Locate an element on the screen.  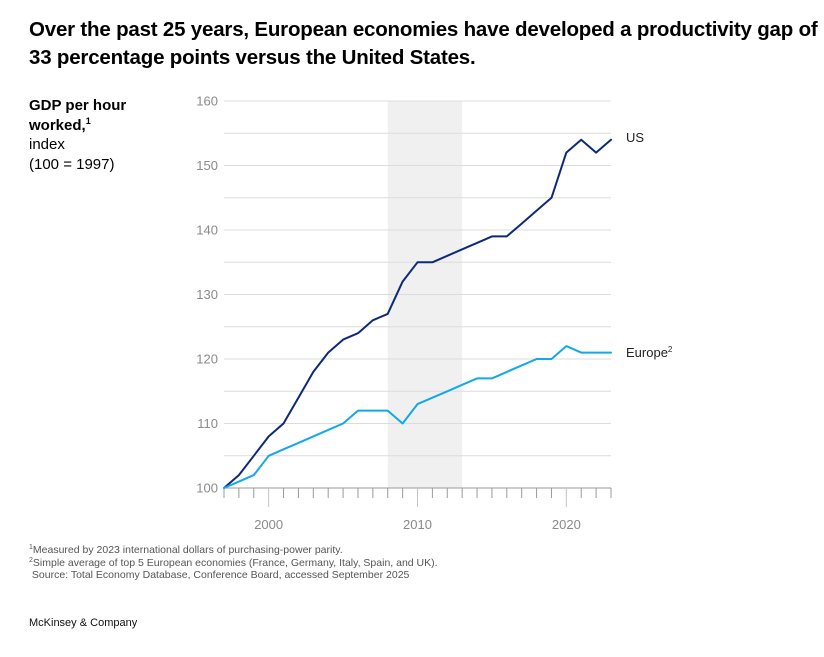
series-label-text: US is located at coordinates (635, 137).